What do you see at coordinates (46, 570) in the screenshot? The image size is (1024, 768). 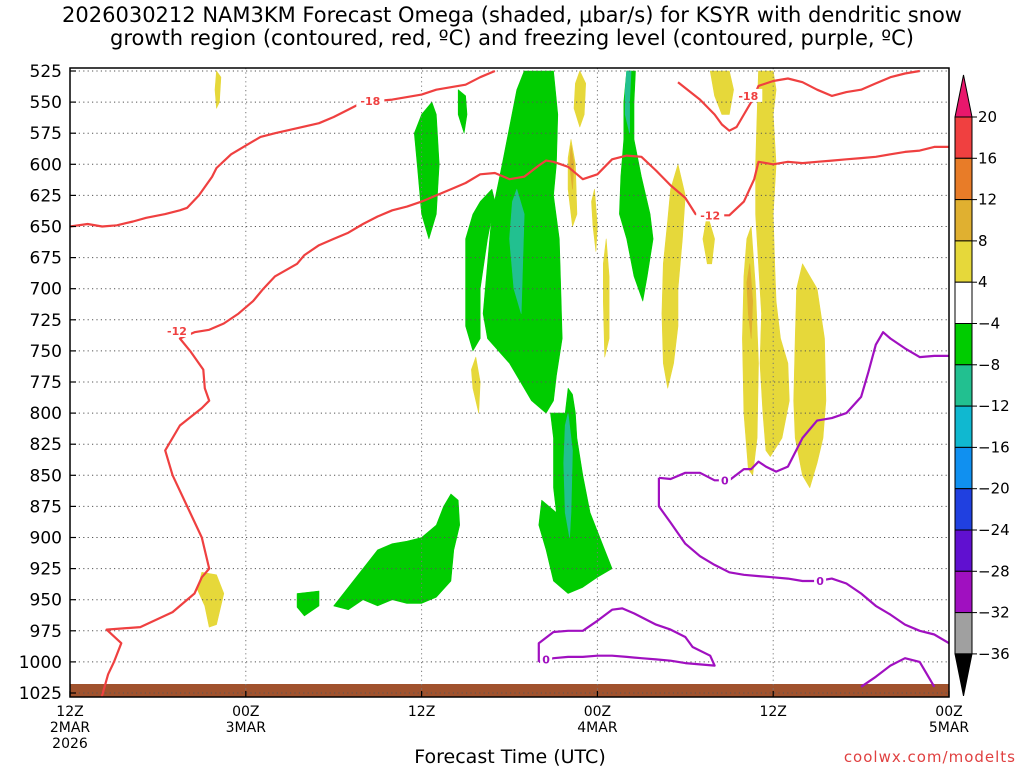 I see `y-tick-label: 925` at bounding box center [46, 570].